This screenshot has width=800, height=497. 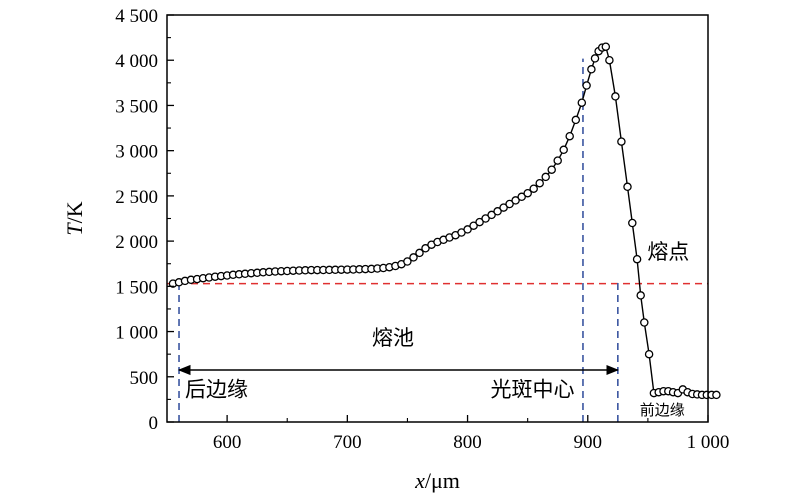 I want to click on melt-pool-label: 熔池, so click(x=393, y=338).